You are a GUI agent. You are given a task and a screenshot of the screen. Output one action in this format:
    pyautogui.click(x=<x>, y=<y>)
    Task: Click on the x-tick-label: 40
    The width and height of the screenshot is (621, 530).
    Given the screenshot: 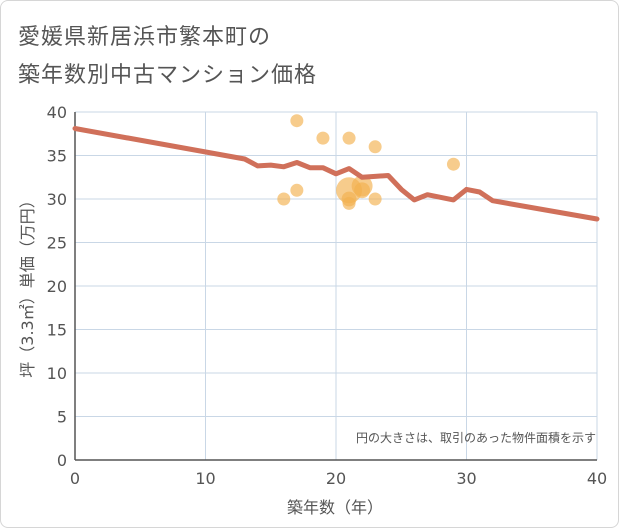 What is the action you would take?
    pyautogui.click(x=597, y=478)
    